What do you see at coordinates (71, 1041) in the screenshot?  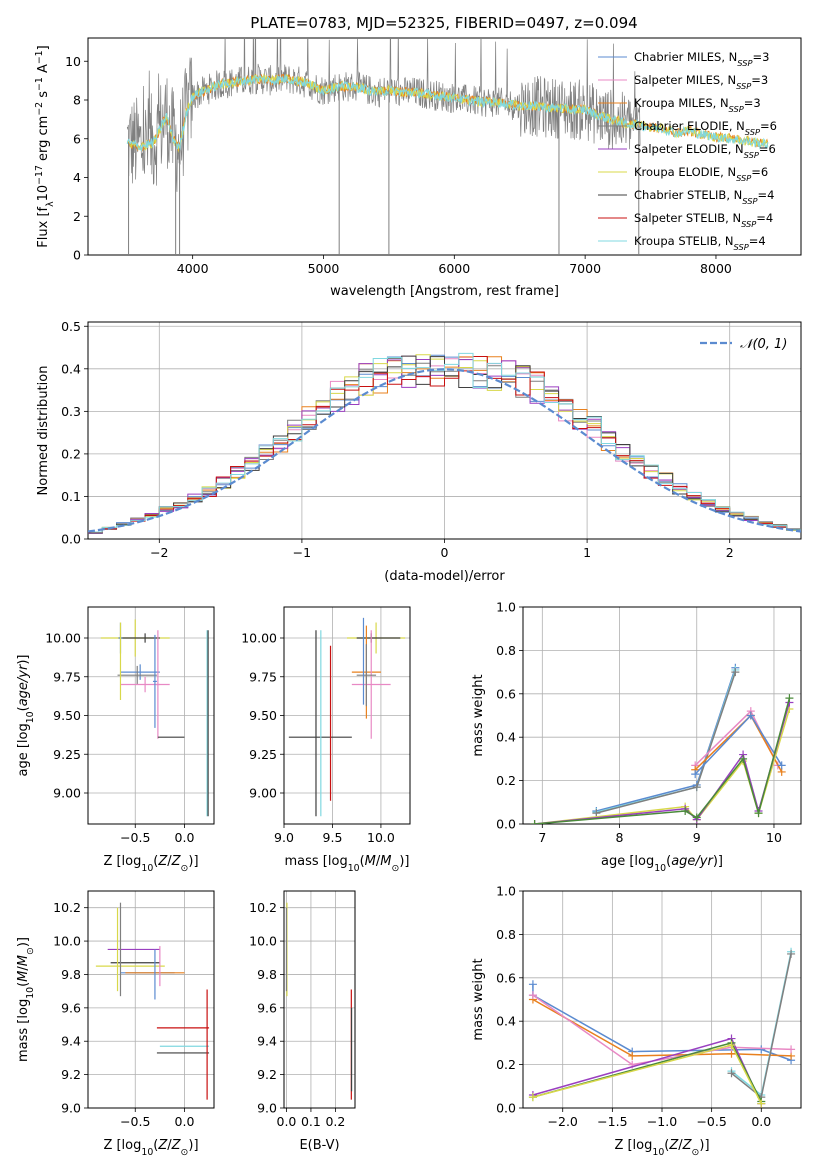 I see `y-tick-label: 9.4` at bounding box center [71, 1041].